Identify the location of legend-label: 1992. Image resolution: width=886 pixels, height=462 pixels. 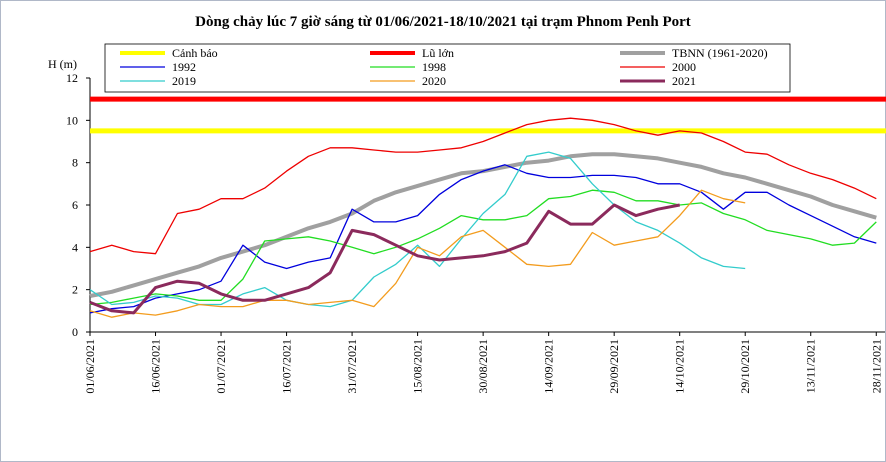
(184, 67).